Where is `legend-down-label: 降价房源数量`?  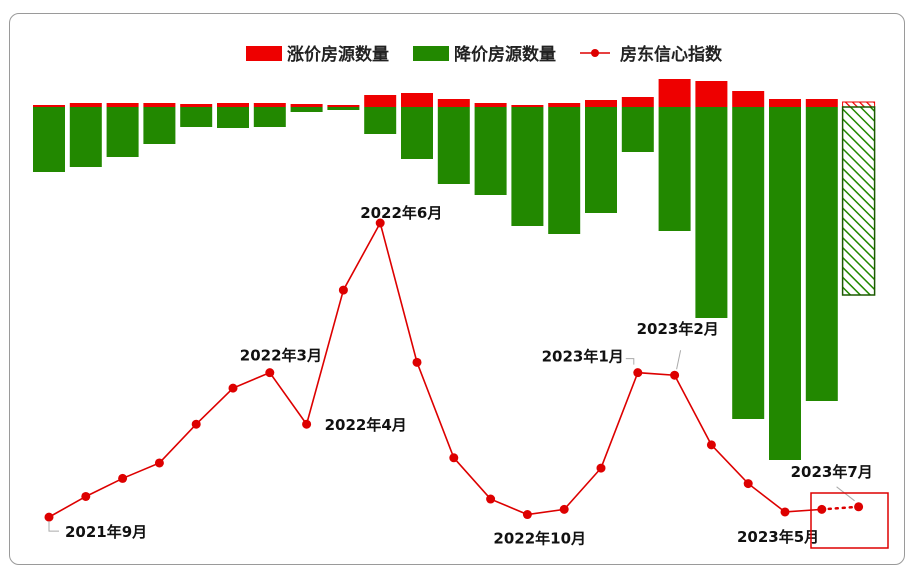
legend-down-label: 降价房源数量 is located at coordinates (505, 54).